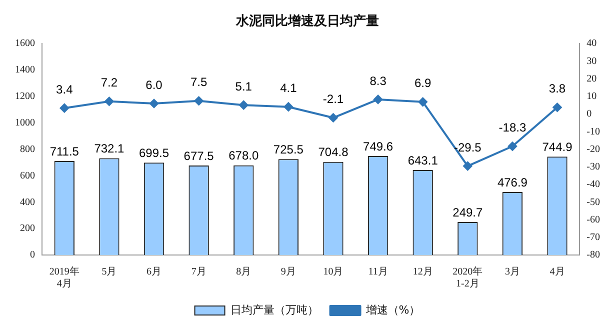 Image resolution: width=615 pixels, height=334 pixels. I want to click on data-label: 732.1, so click(109, 149).